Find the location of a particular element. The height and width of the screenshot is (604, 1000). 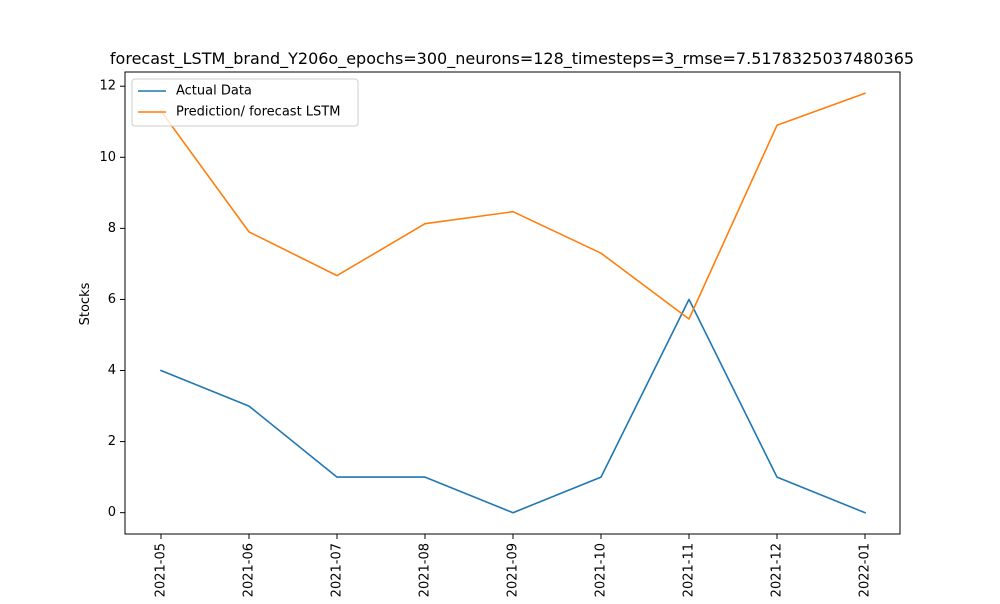

x-tick-label: 2021-07 is located at coordinates (337, 570).